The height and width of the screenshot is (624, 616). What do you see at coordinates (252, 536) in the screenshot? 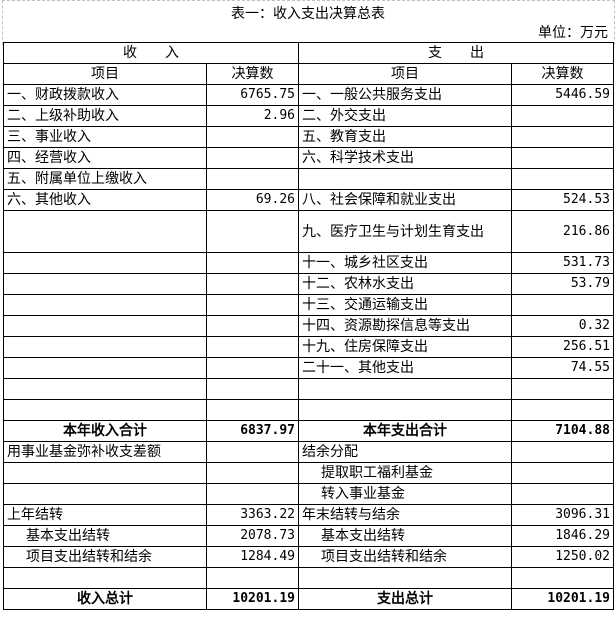
I see `income-amount: 2078.73` at bounding box center [252, 536].